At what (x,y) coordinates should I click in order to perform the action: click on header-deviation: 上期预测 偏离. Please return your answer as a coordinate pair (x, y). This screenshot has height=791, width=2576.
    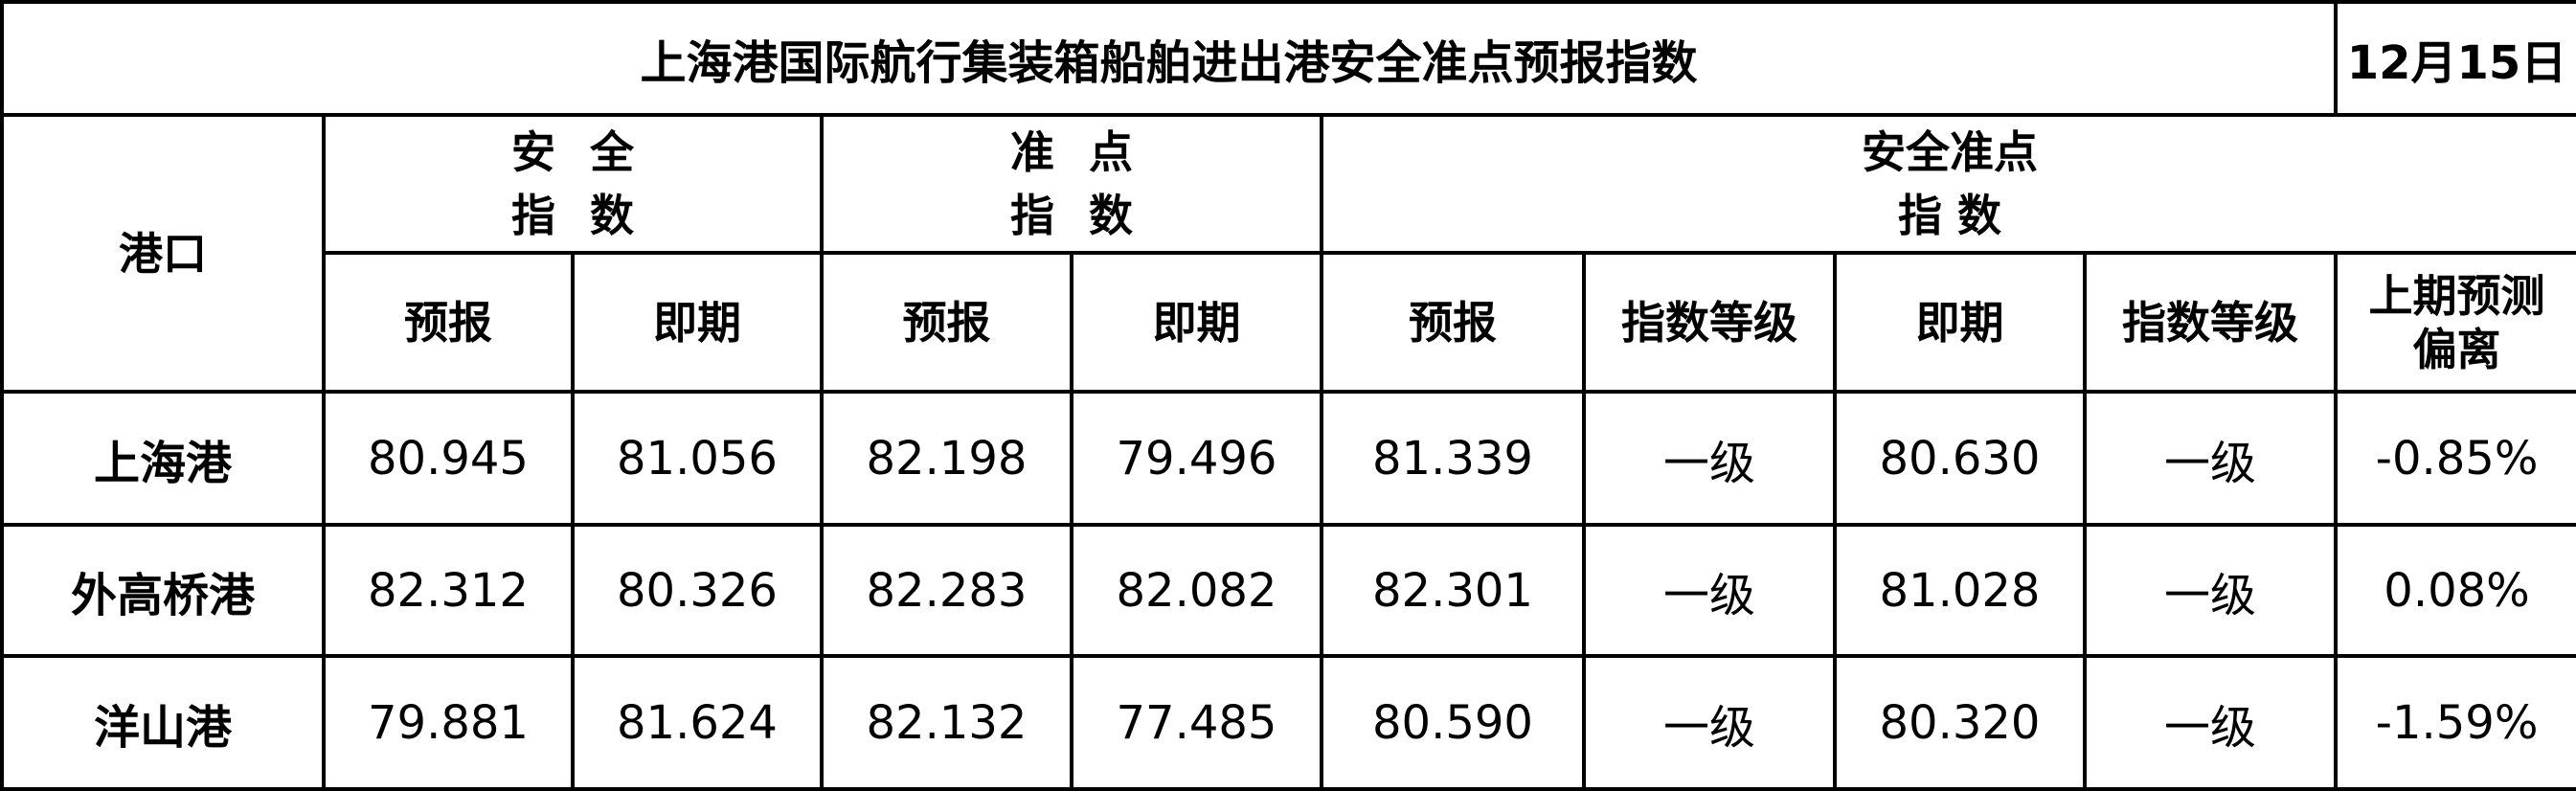
    Looking at the image, I should click on (2455, 322).